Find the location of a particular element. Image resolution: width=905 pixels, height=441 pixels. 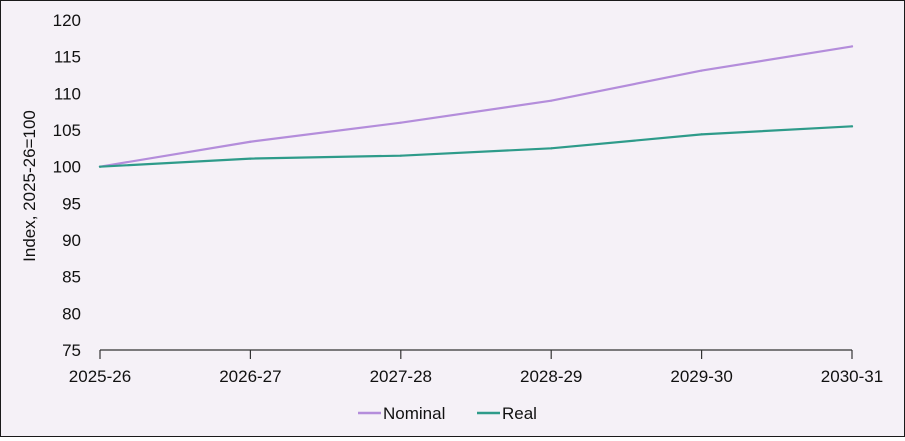

y-tick-label: 80 is located at coordinates (71, 313).